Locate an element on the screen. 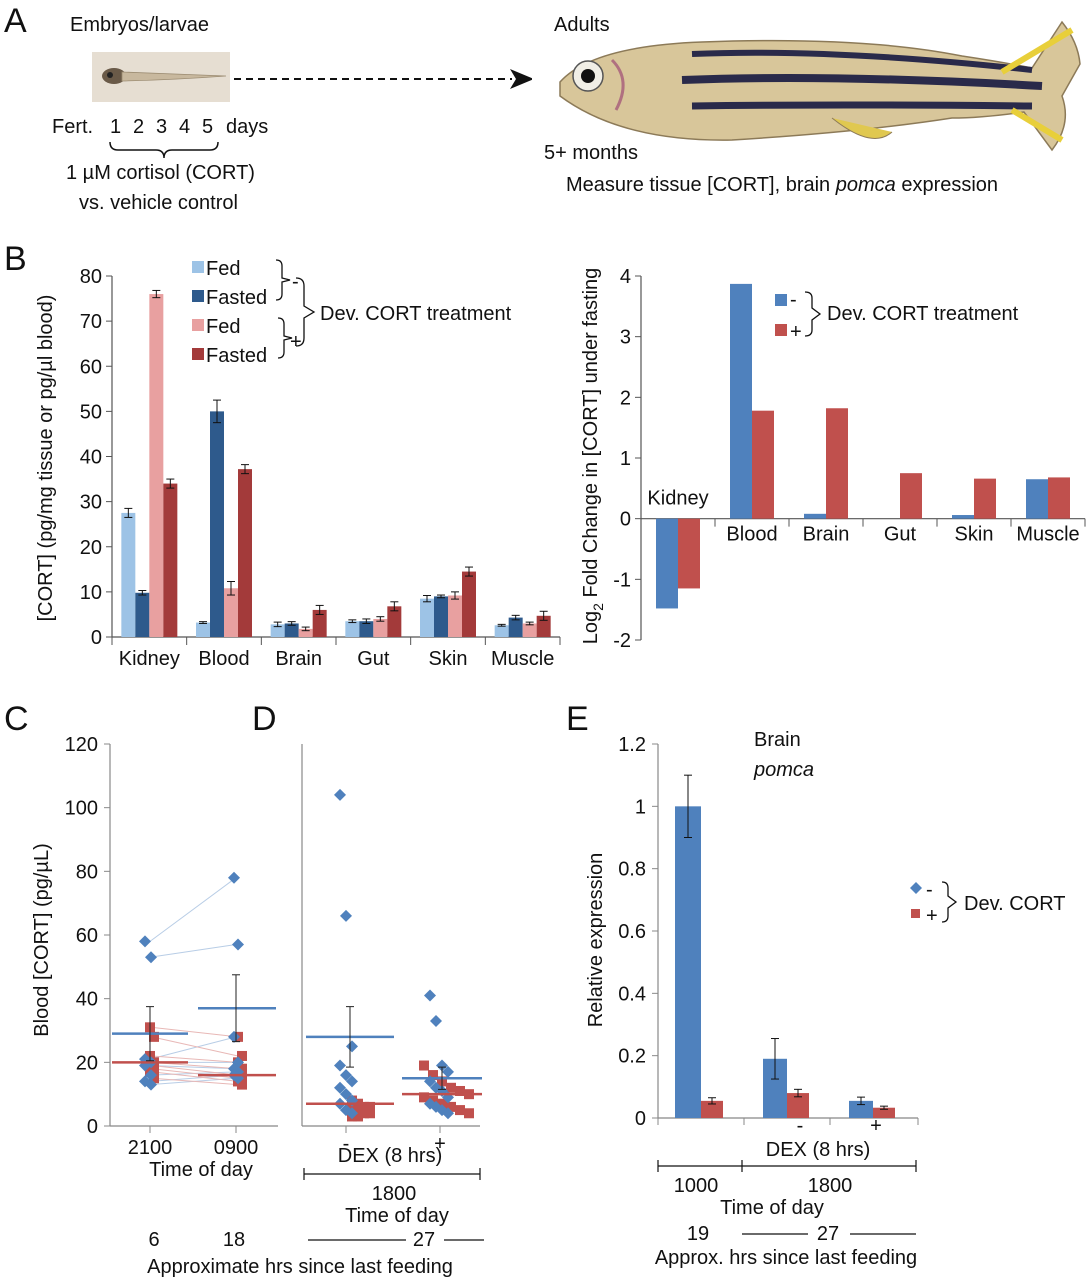 Image resolution: width=1089 pixels, height=1280 pixels. b-left-xlabel: Muscle is located at coordinates (522, 659).